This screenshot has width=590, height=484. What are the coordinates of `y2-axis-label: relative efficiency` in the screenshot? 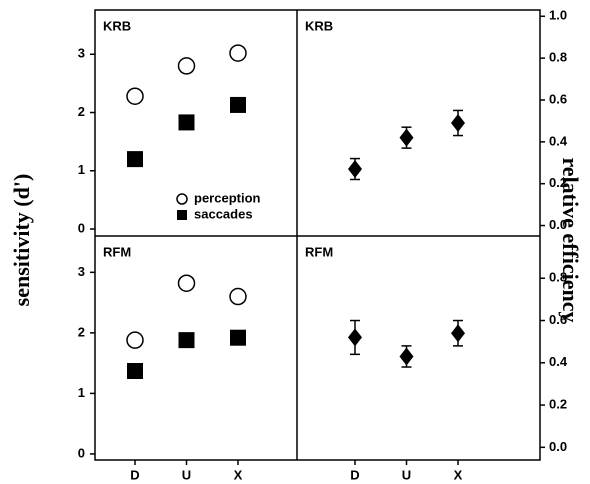 It's located at (570, 239).